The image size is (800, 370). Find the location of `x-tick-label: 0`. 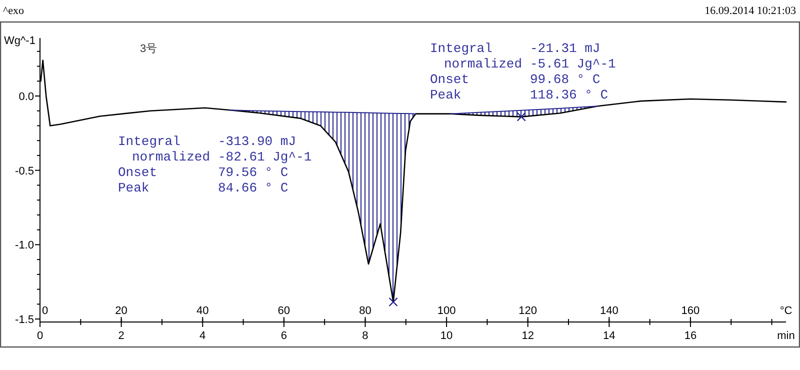

x-tick-label: 0 is located at coordinates (40, 336).